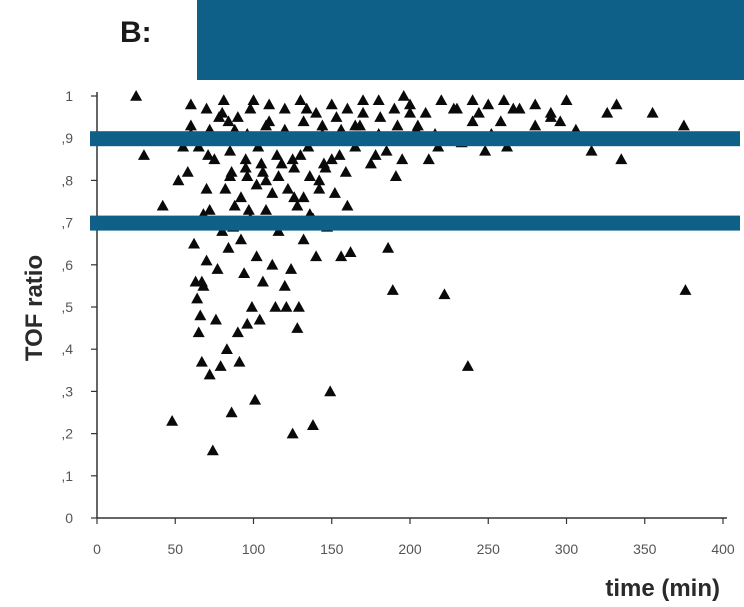 The width and height of the screenshot is (744, 607). Describe the element at coordinates (723, 549) in the screenshot. I see `x-tick-label: 400` at that location.